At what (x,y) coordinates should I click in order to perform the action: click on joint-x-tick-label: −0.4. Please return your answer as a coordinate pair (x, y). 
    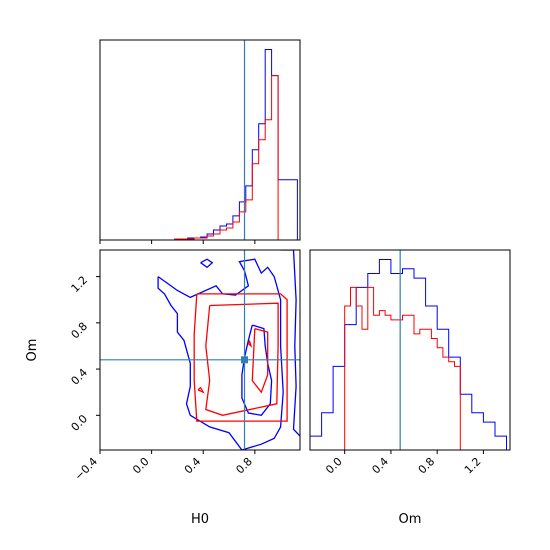
    Looking at the image, I should click on (86, 469).